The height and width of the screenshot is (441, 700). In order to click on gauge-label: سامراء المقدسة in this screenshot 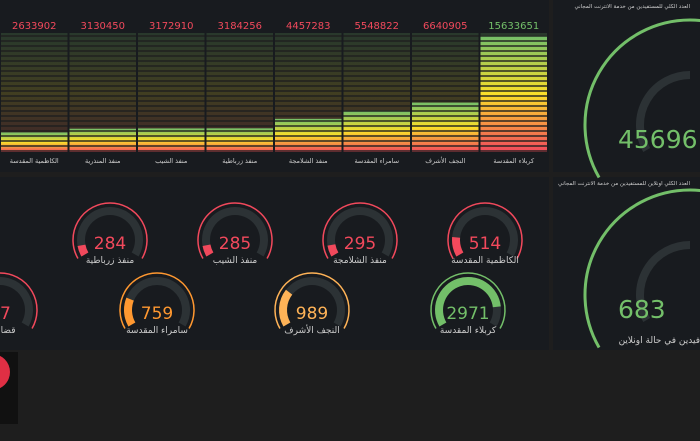, I will do `click(157, 331)`.